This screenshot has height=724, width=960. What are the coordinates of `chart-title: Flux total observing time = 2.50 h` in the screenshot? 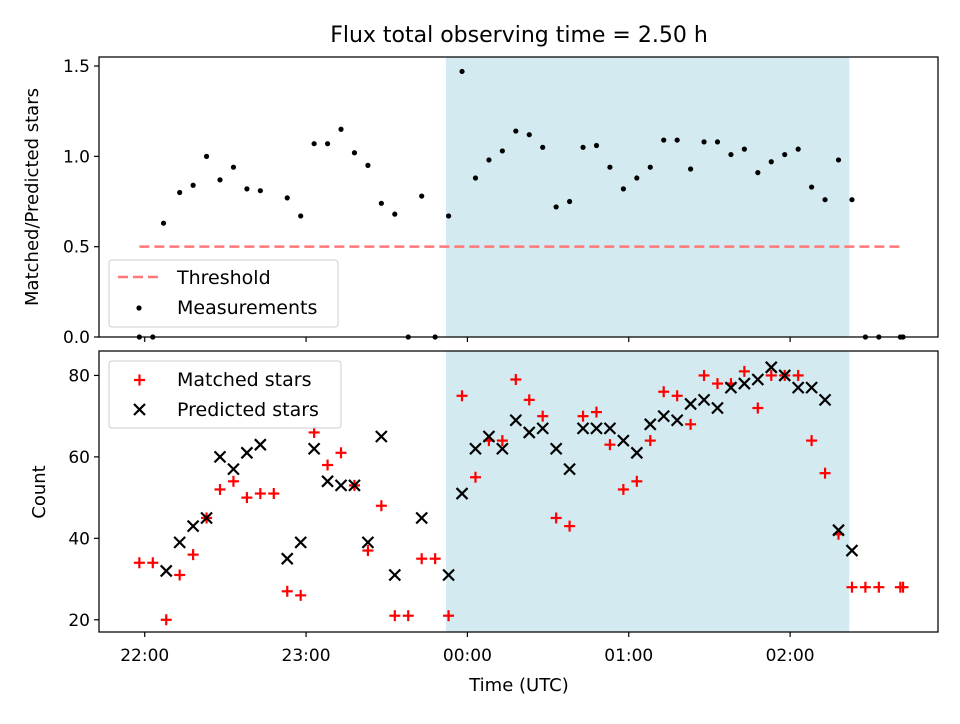 It's located at (519, 35).